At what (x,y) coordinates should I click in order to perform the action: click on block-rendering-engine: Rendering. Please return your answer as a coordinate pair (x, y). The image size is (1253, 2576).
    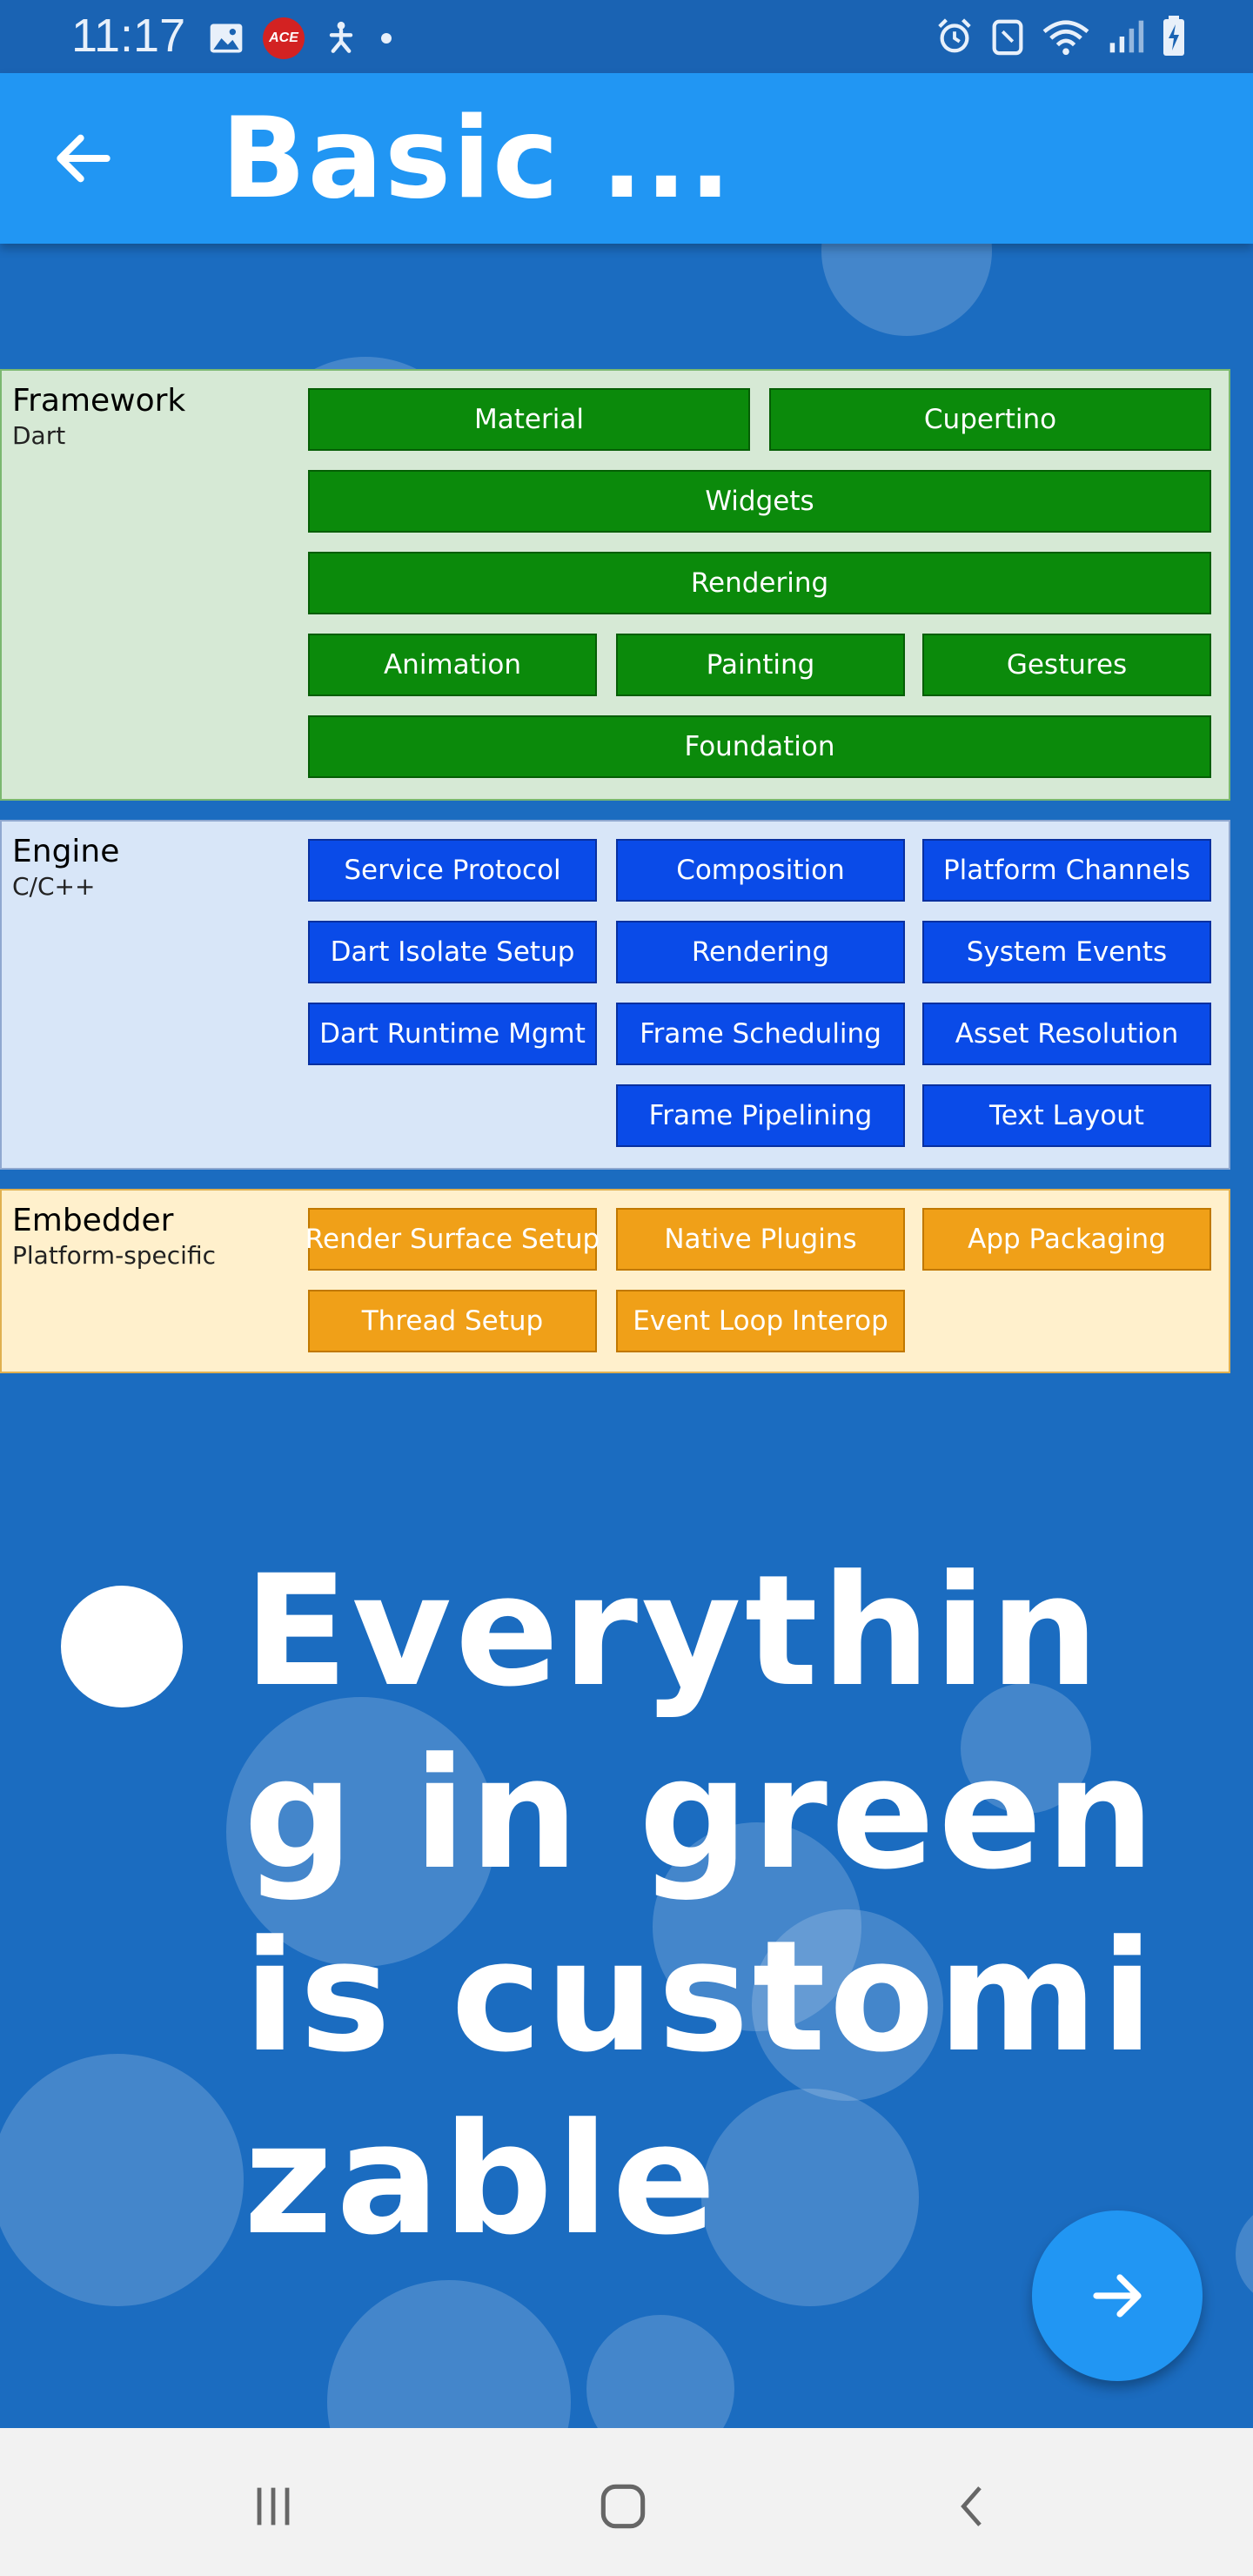
    Looking at the image, I should click on (760, 952).